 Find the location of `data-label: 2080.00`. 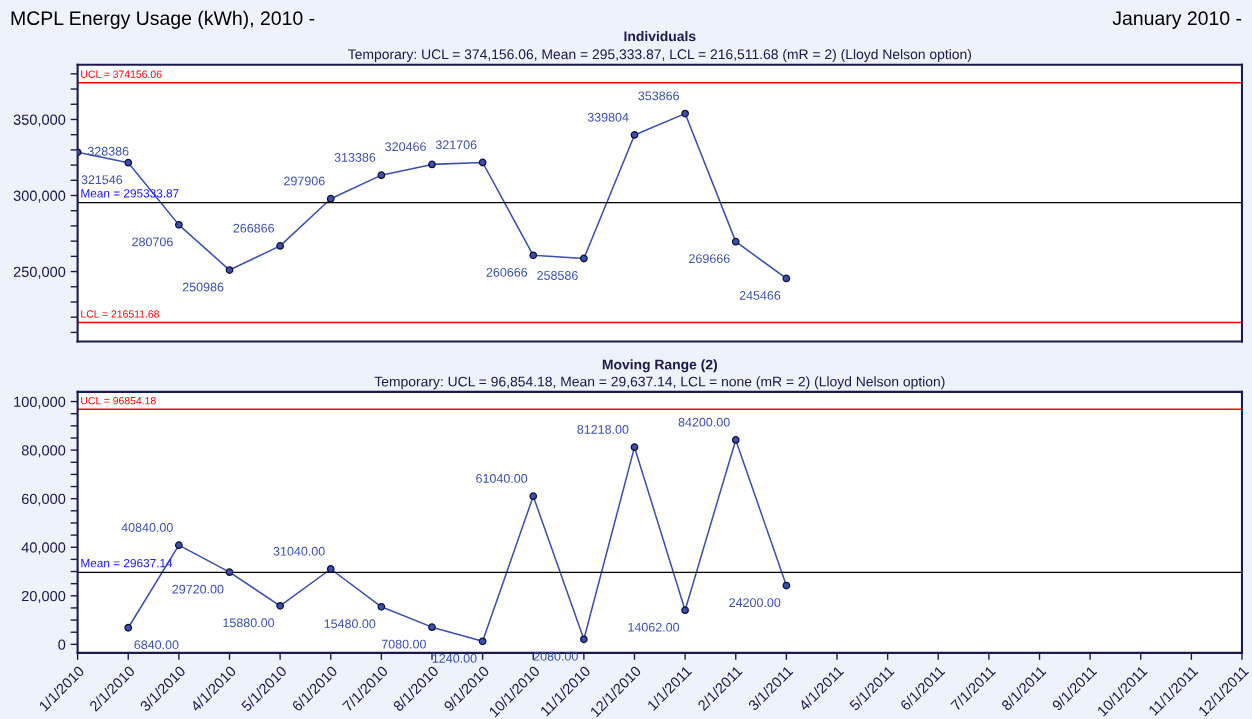

data-label: 2080.00 is located at coordinates (555, 656).